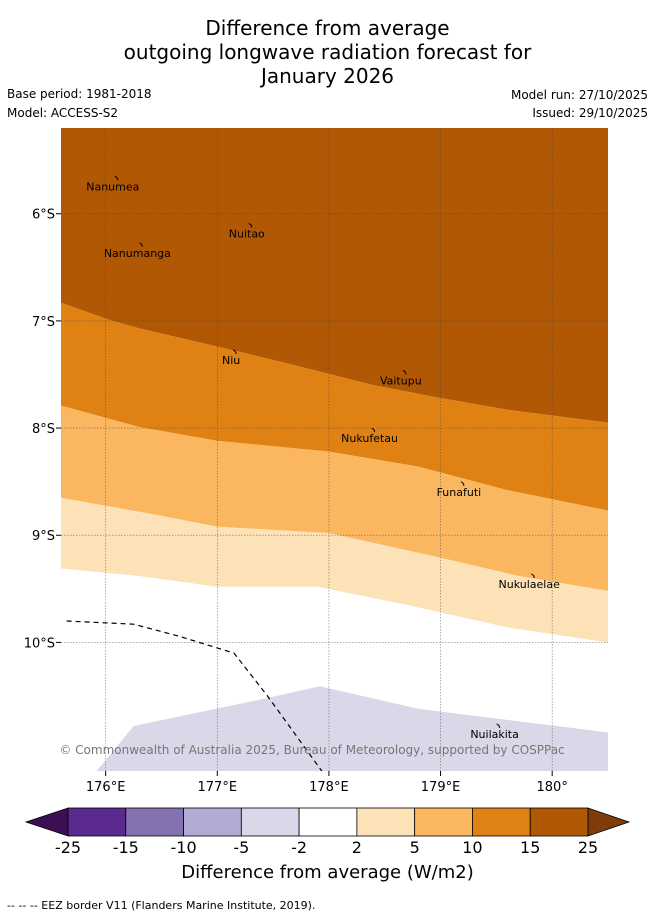  I want to click on base-period: Base period: 1981-2018, so click(79, 94).